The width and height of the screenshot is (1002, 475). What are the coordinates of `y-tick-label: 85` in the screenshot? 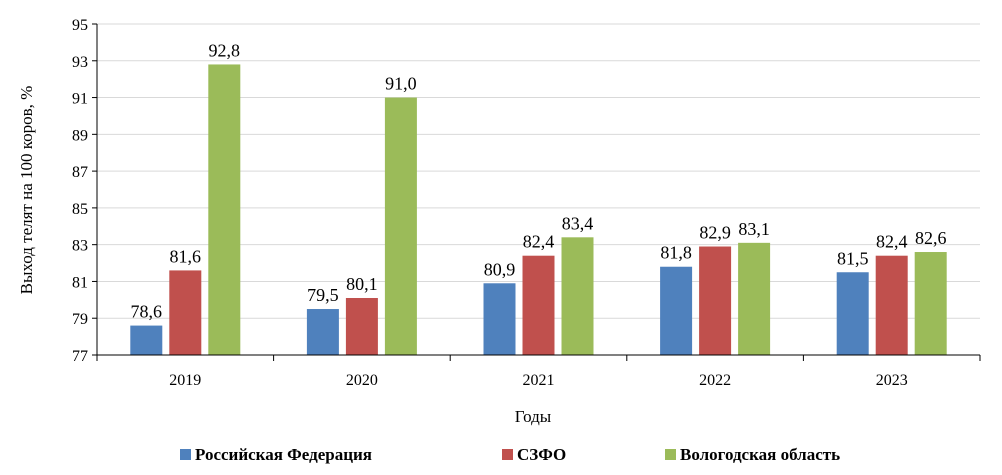 It's located at (80, 209).